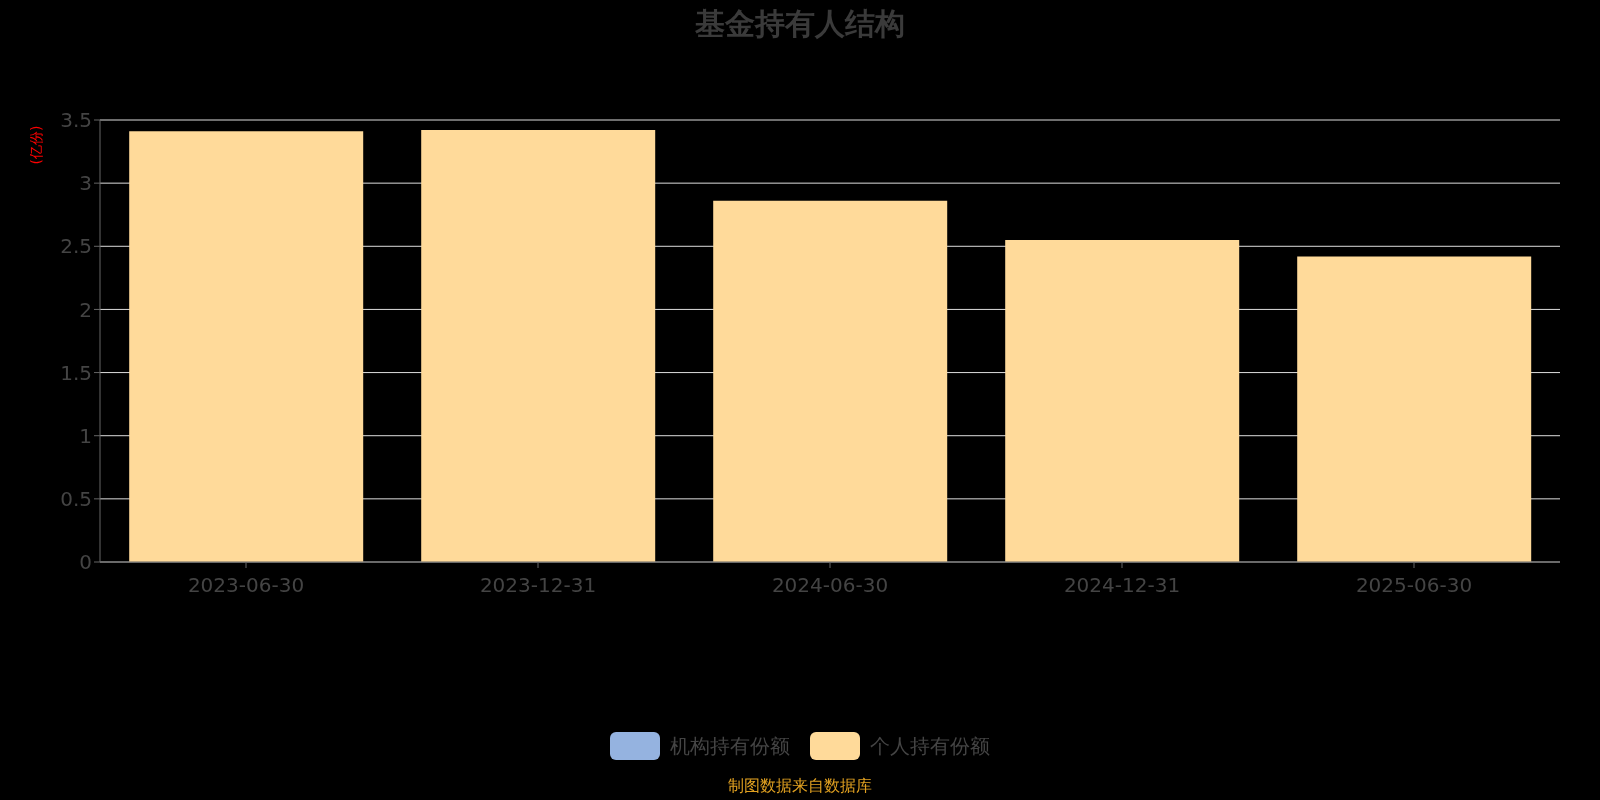 This screenshot has height=800, width=1600. I want to click on y-tick-label: 0.5, so click(76, 498).